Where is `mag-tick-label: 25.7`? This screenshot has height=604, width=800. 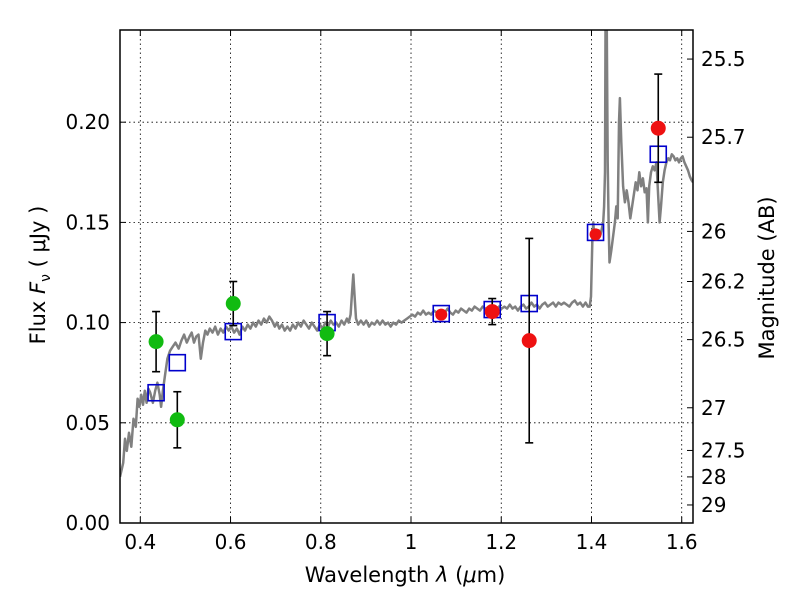 mag-tick-label: 25.7 is located at coordinates (723, 137).